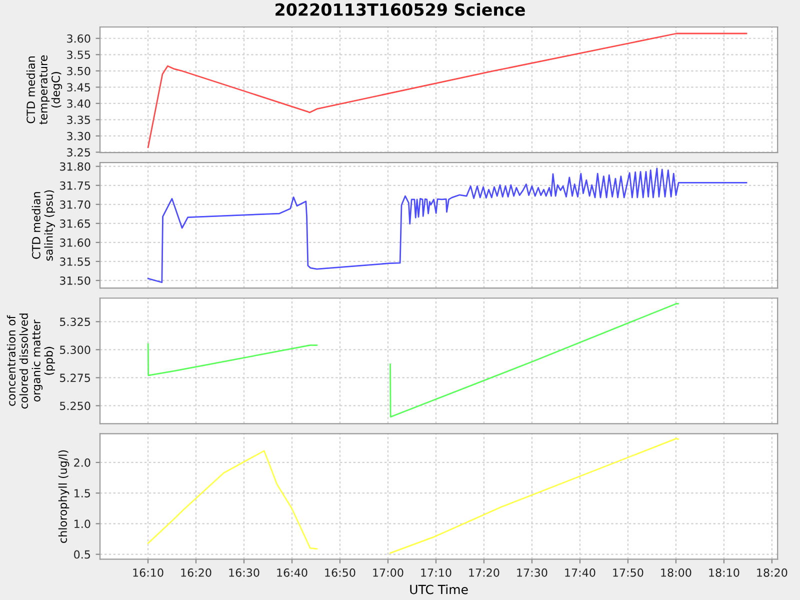 Image resolution: width=800 pixels, height=600 pixels. I want to click on y-tick-label: 3.40, so click(78, 103).